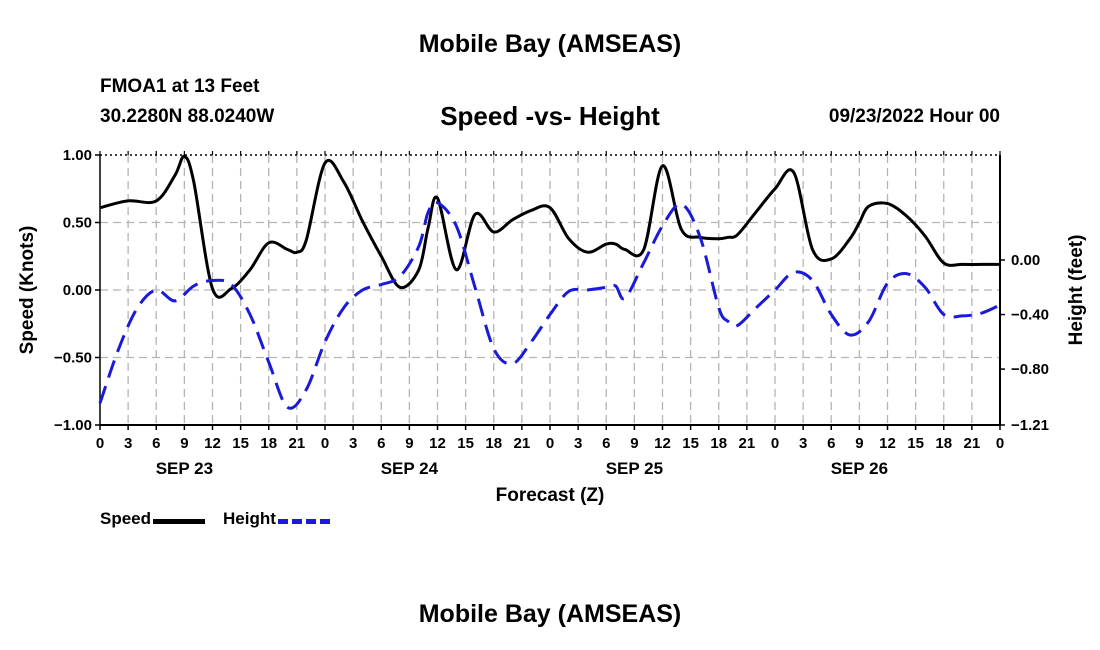 Image resolution: width=1100 pixels, height=650 pixels. Describe the element at coordinates (1030, 369) in the screenshot. I see `y-right-tick-label: −0.80` at that location.